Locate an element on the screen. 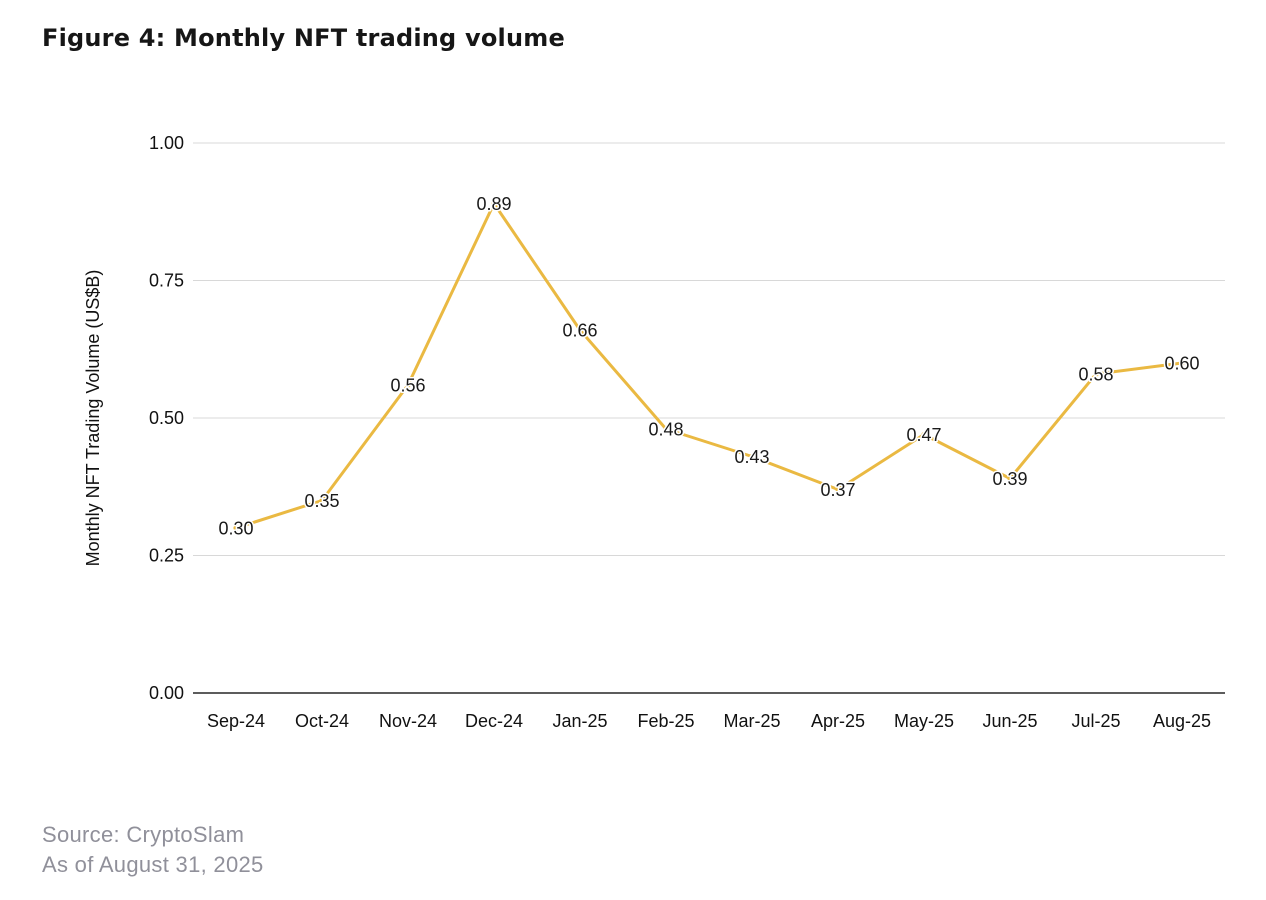  data-label: 0.58 is located at coordinates (1095, 375).